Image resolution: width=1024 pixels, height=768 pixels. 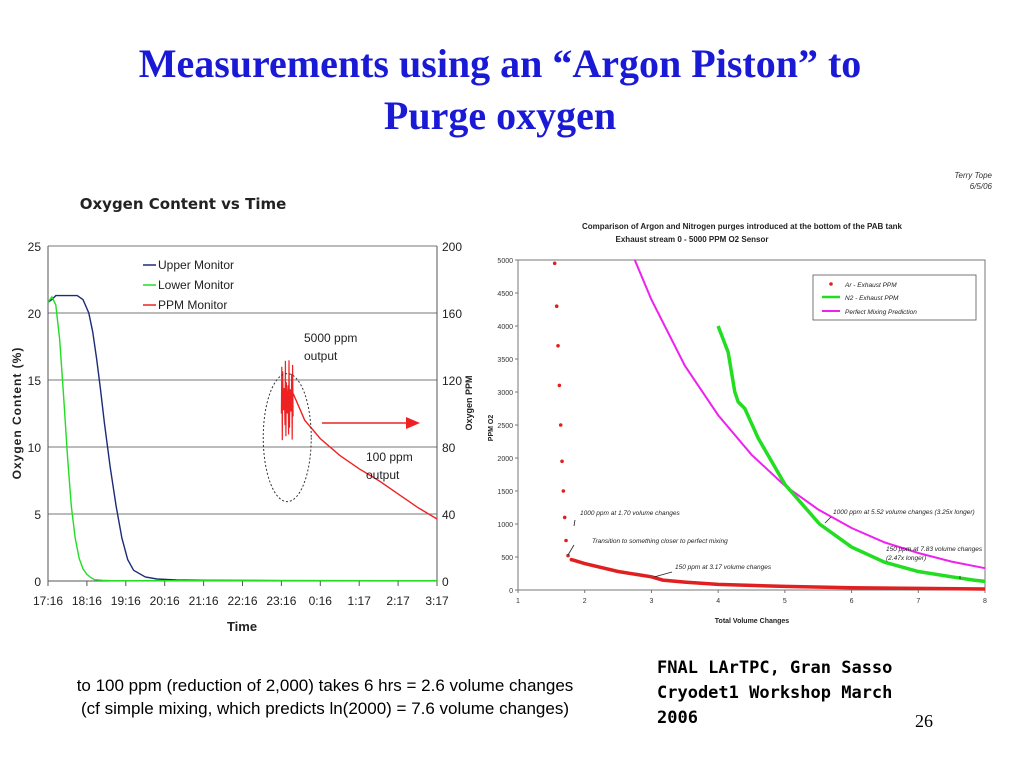 What do you see at coordinates (37, 515) in the screenshot?
I see `y-tick-label: 5` at bounding box center [37, 515].